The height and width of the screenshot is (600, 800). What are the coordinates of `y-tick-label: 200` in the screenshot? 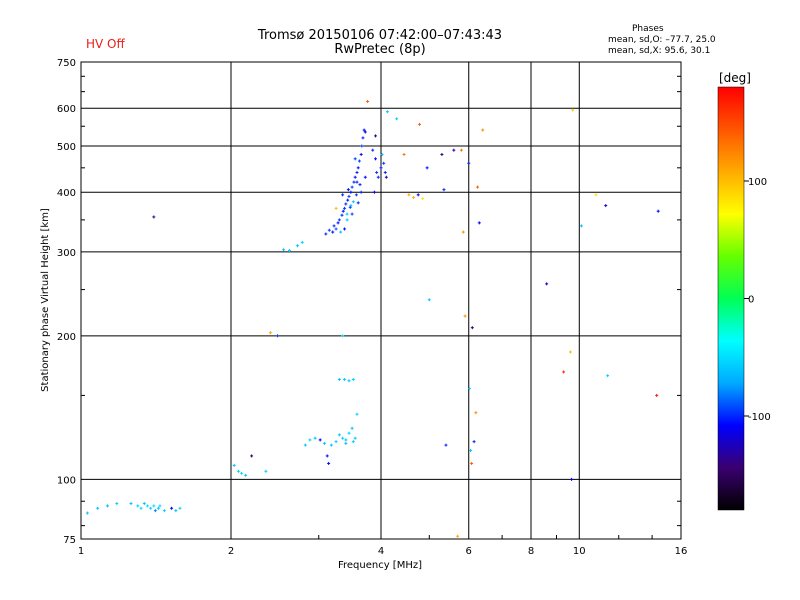 It's located at (66, 337).